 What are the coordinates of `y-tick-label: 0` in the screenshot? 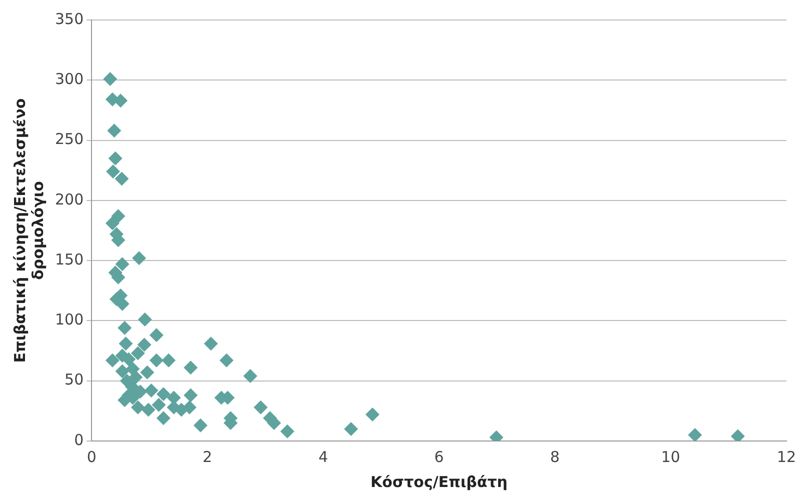 It's located at (79, 439).